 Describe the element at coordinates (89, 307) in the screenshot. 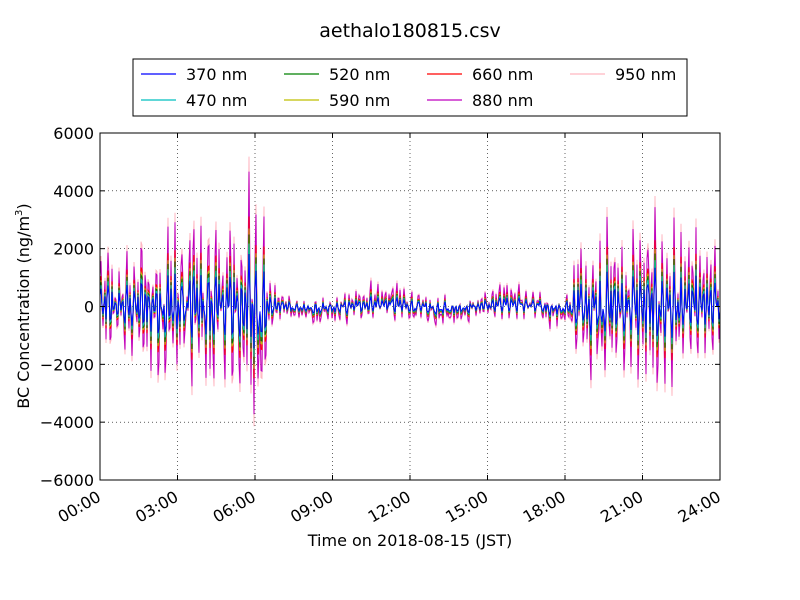

I see `y-tick-label: 0` at that location.